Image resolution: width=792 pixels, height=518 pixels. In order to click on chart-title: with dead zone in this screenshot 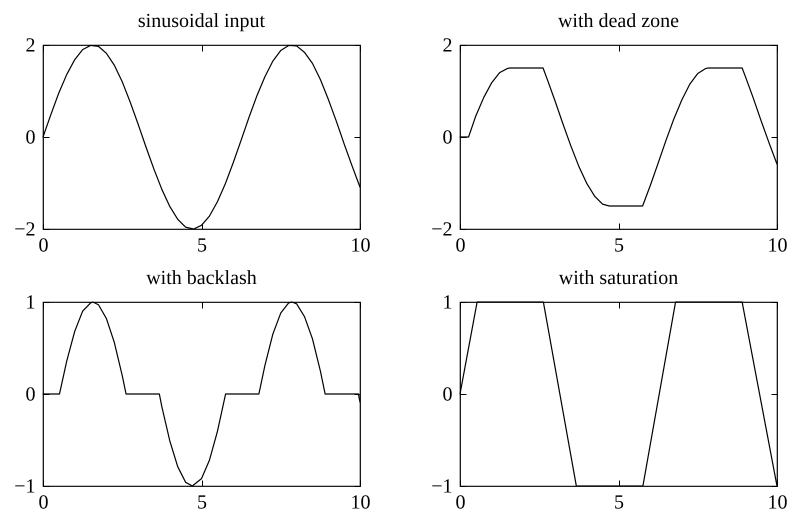, I will do `click(619, 21)`.